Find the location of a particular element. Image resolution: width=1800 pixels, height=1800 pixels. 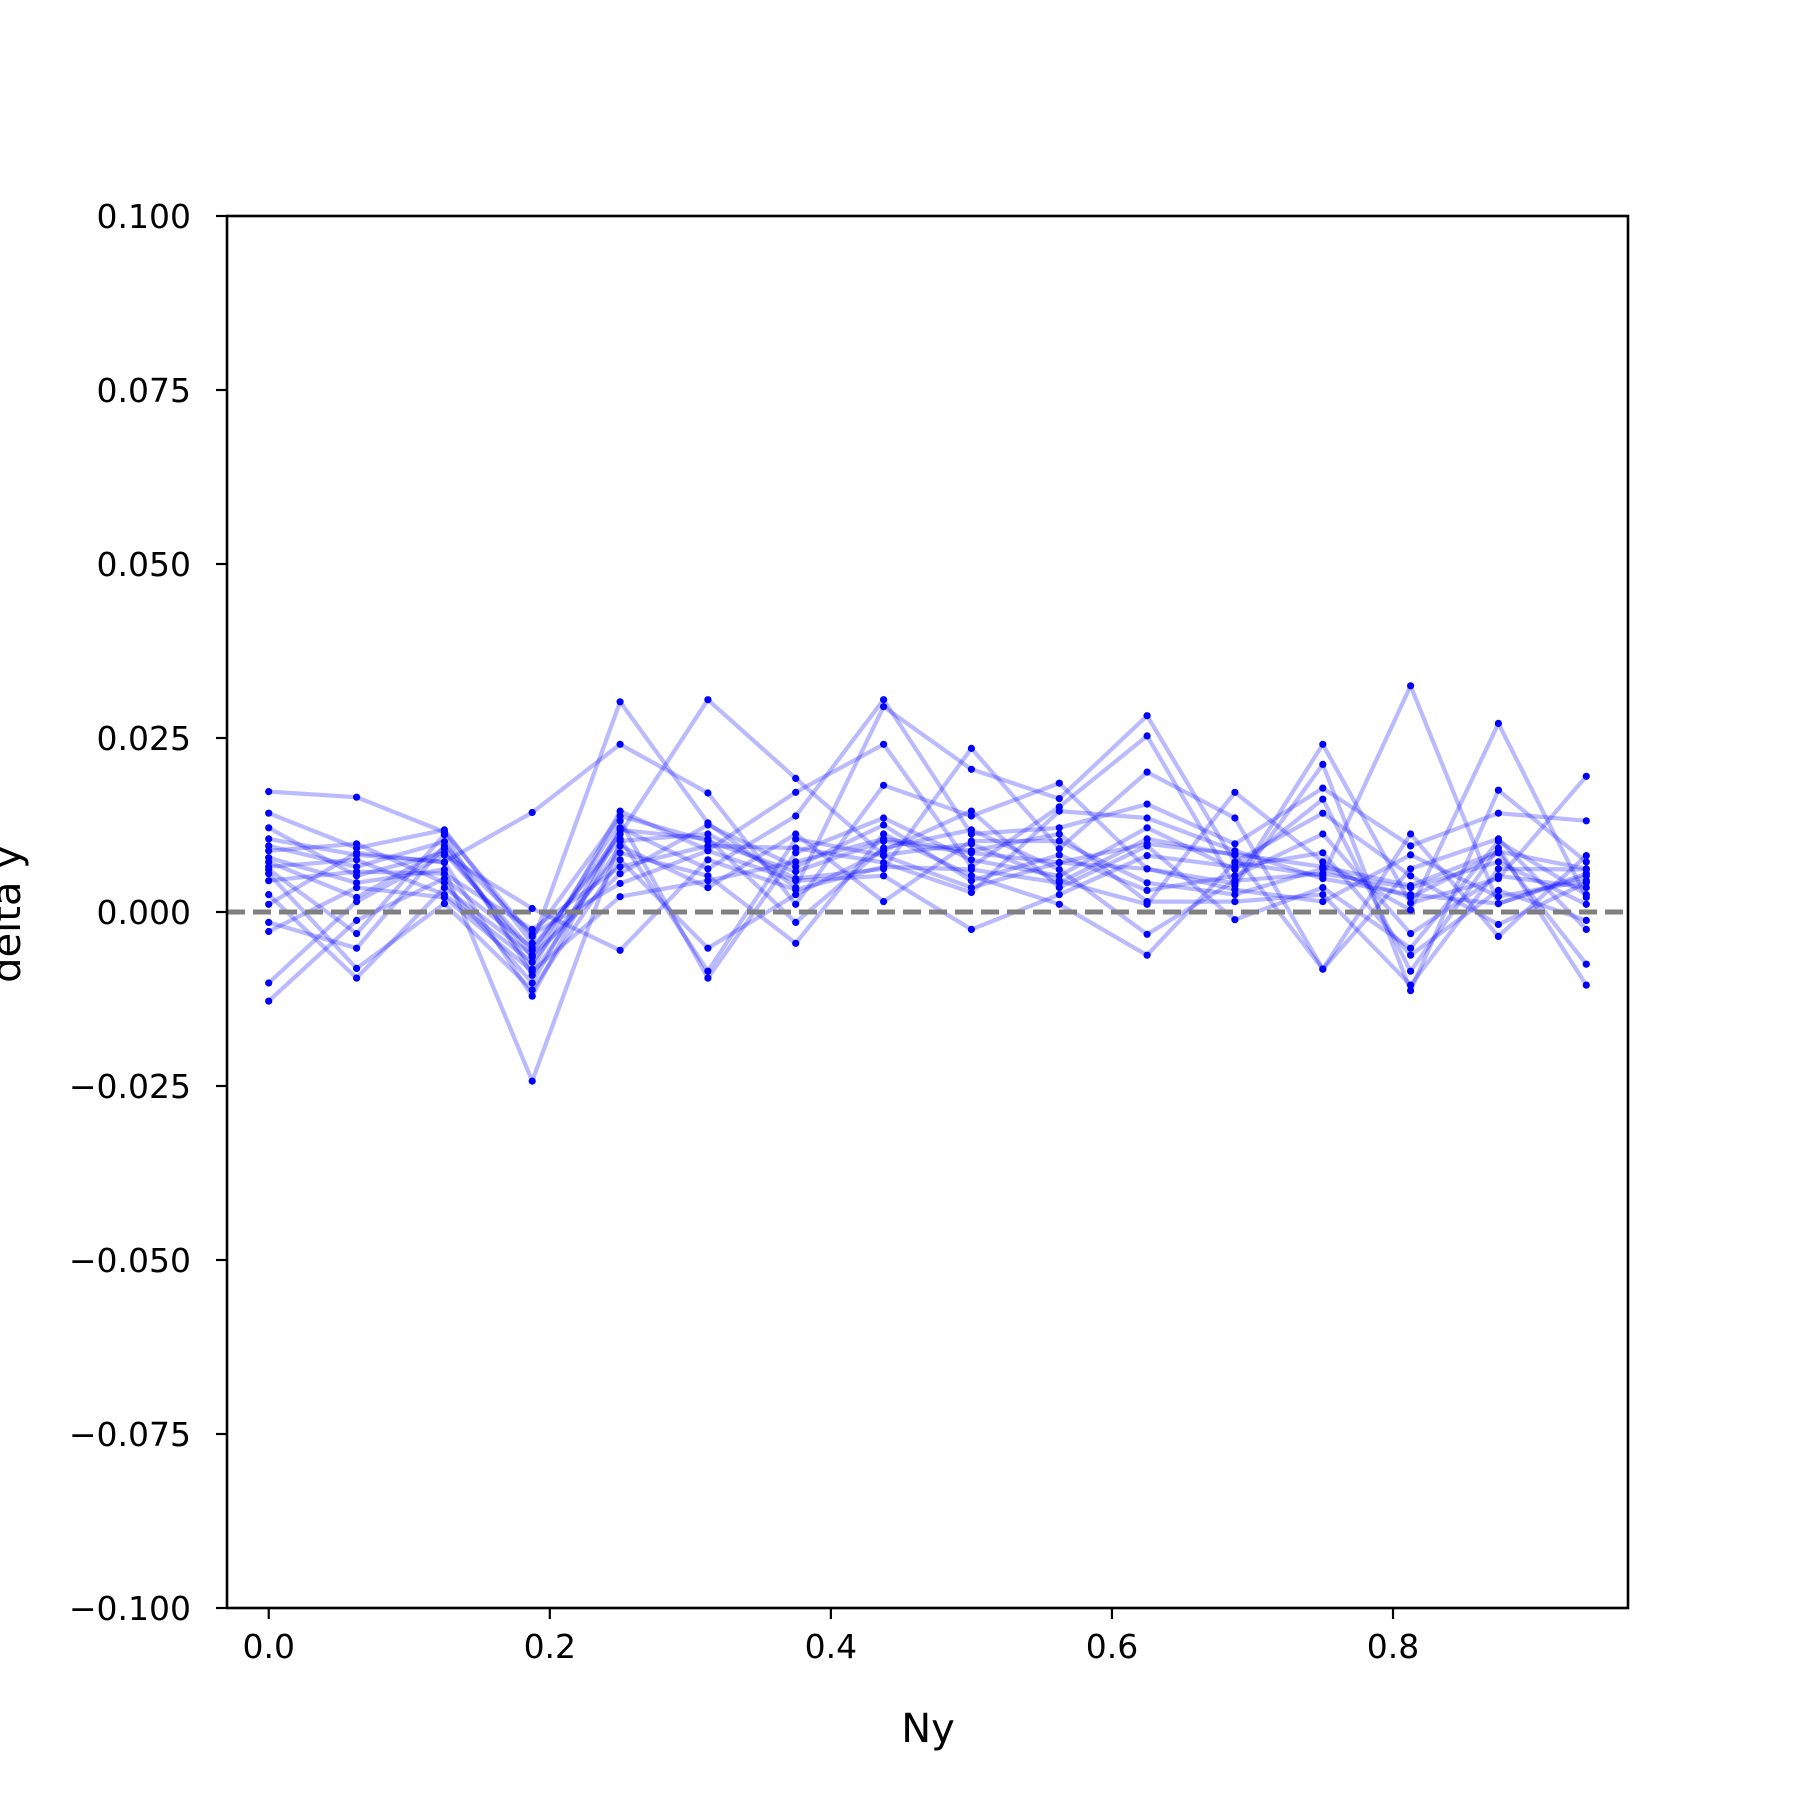

x-axis-label: Ny is located at coordinates (928, 1729).